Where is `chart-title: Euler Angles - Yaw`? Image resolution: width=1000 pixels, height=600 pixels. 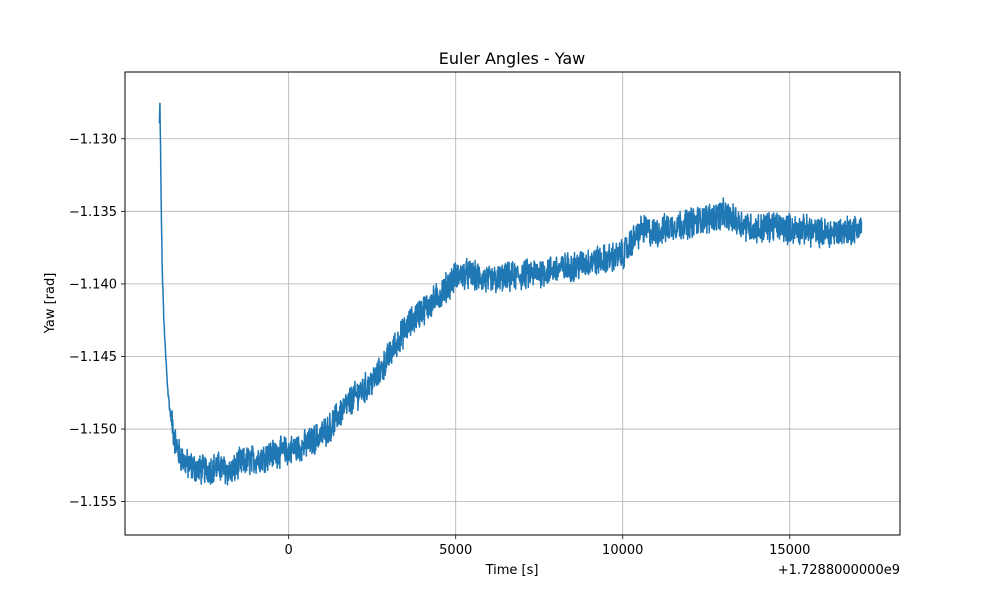 chart-title: Euler Angles - Yaw is located at coordinates (512, 58).